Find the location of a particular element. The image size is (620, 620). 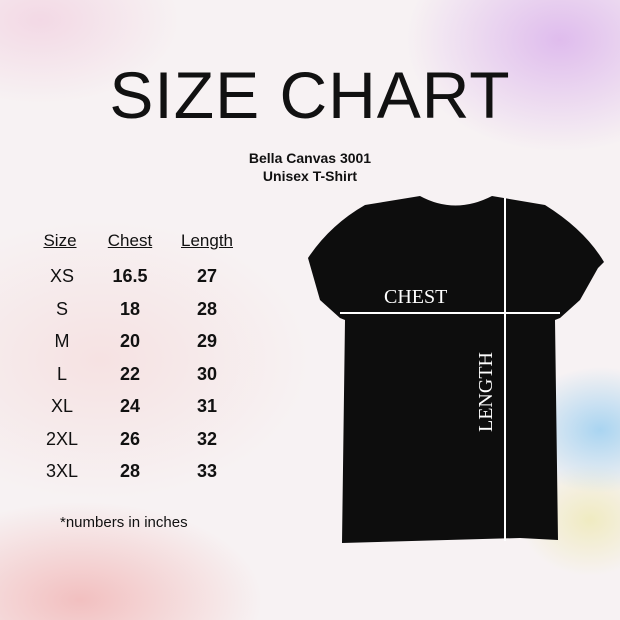

length-cell: 33 is located at coordinates (207, 471).